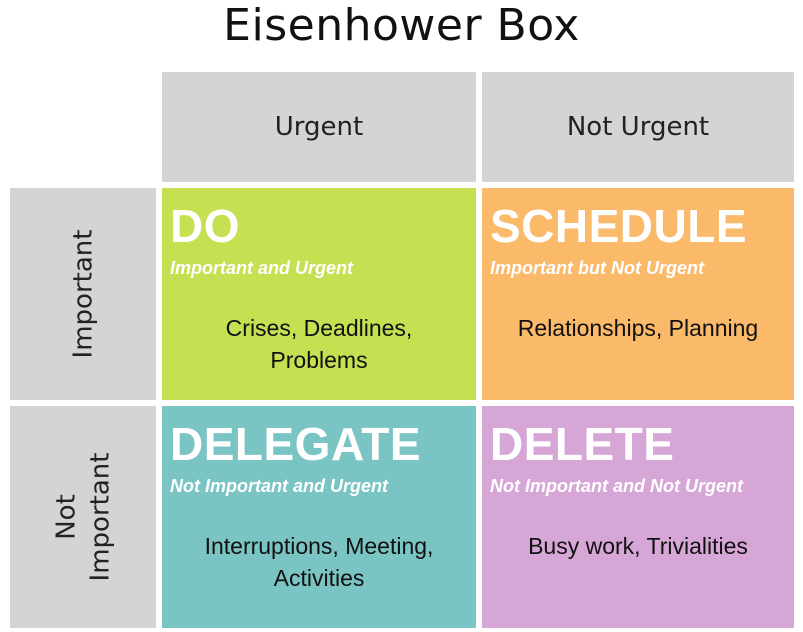 The image size is (803, 632). I want to click on quadrant-schedule-name: SCHEDULE, so click(619, 226).